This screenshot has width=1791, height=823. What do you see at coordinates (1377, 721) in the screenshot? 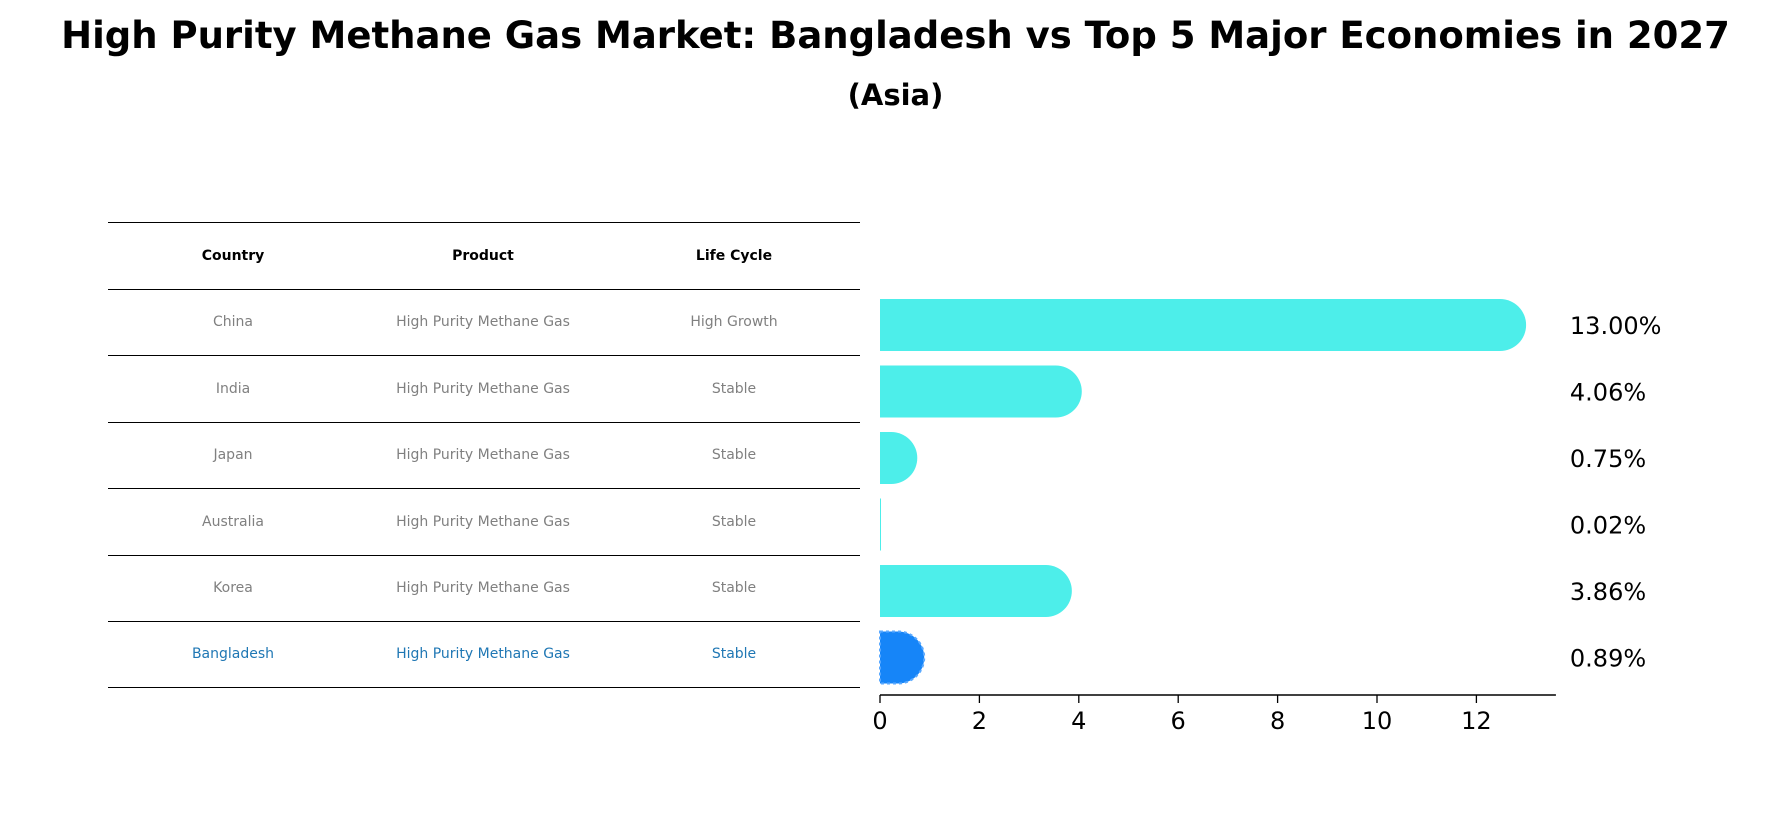
I see `x-tick-label: 10` at bounding box center [1377, 721].